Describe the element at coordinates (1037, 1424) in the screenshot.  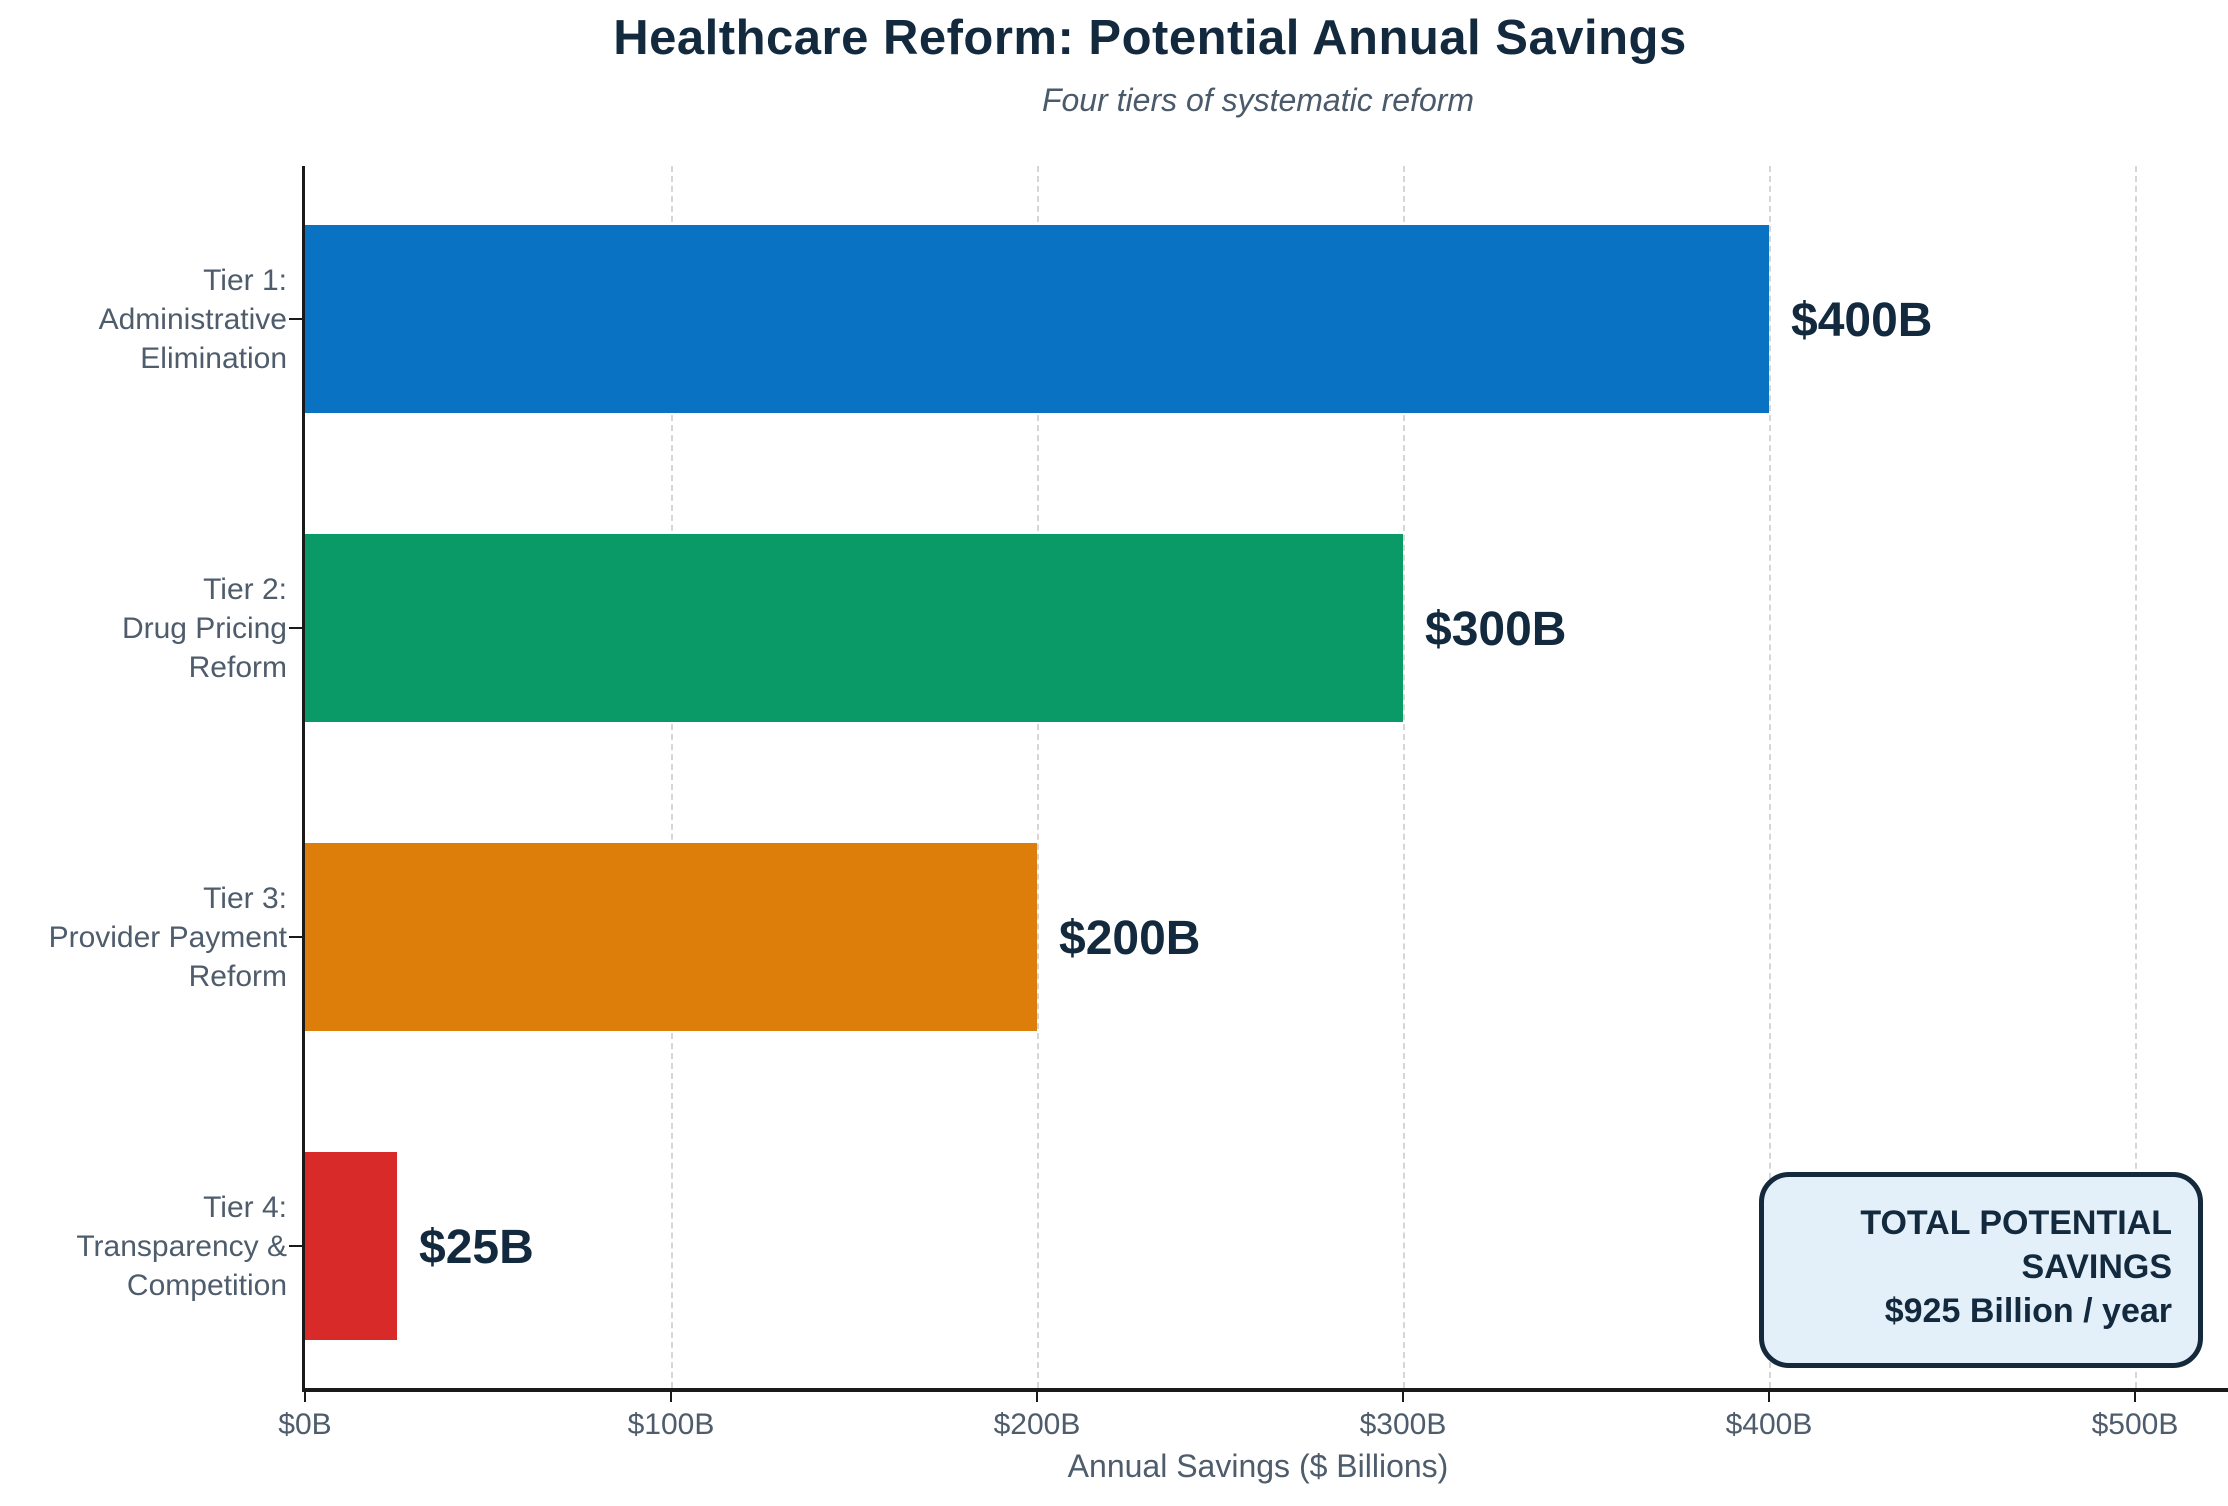
I see `x-tick-label: $200B` at that location.